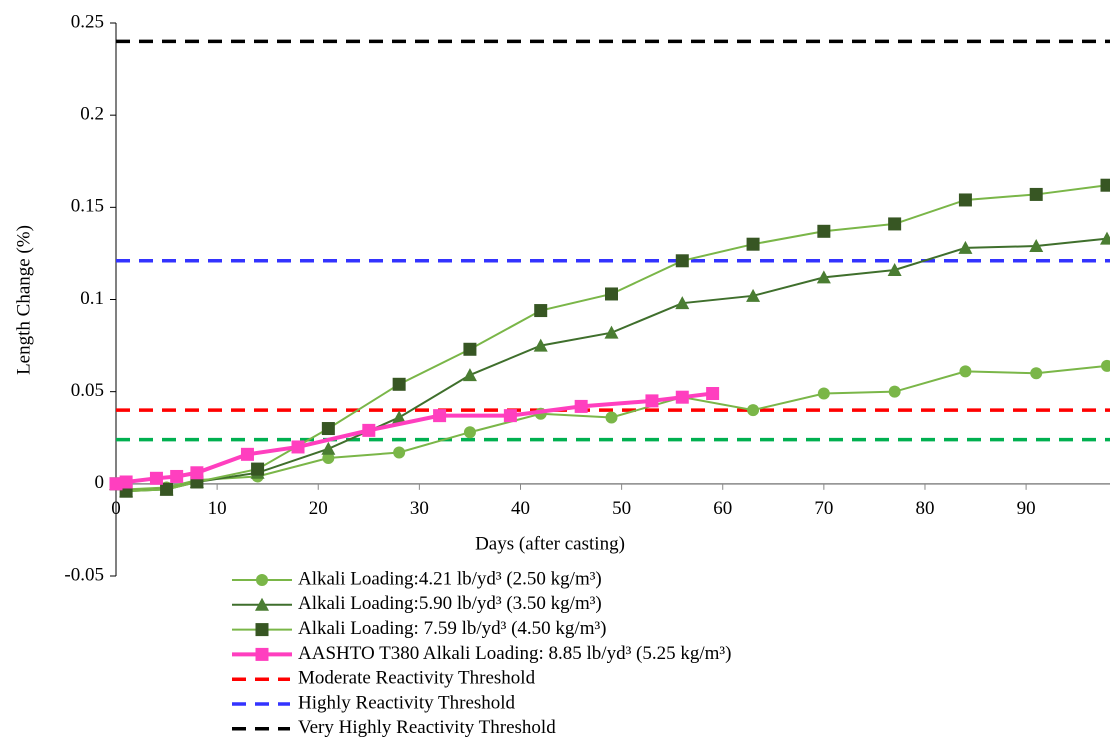 The image size is (1110, 742). I want to click on x-tick-label: 0, so click(116, 508).